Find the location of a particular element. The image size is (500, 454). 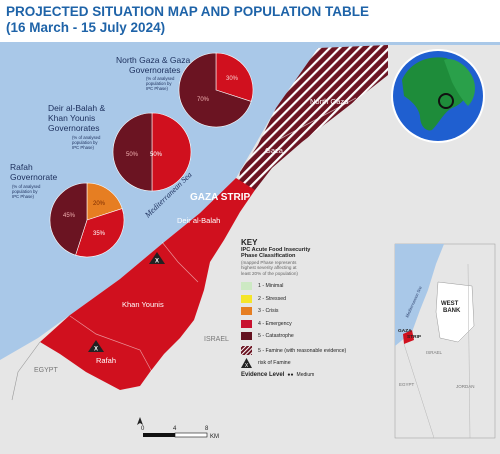

legend-item-risk: X risk of Famine is located at coordinates (316, 363).